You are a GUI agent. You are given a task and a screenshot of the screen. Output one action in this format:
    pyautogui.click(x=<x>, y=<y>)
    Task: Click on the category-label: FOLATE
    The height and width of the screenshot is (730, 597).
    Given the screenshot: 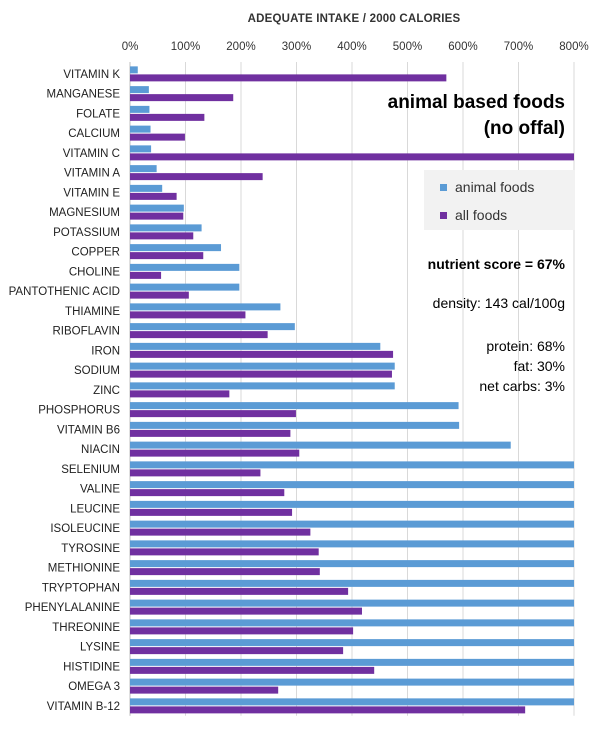 What is the action you would take?
    pyautogui.click(x=98, y=114)
    